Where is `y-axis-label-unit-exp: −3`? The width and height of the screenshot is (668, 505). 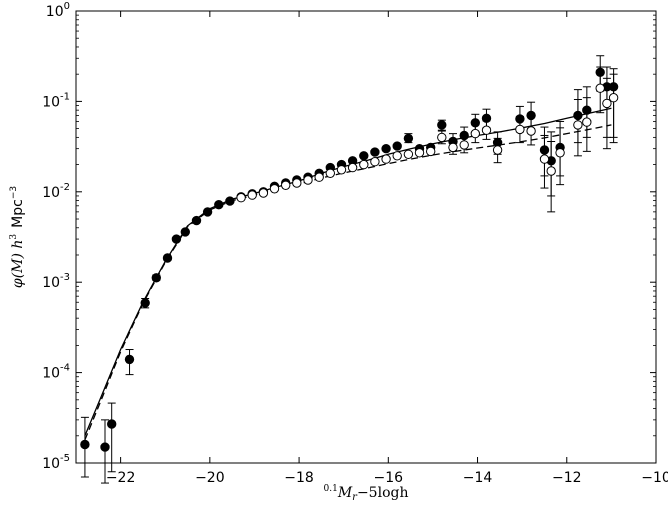
y-axis-label-unit-exp: −3 is located at coordinates (14, 192).